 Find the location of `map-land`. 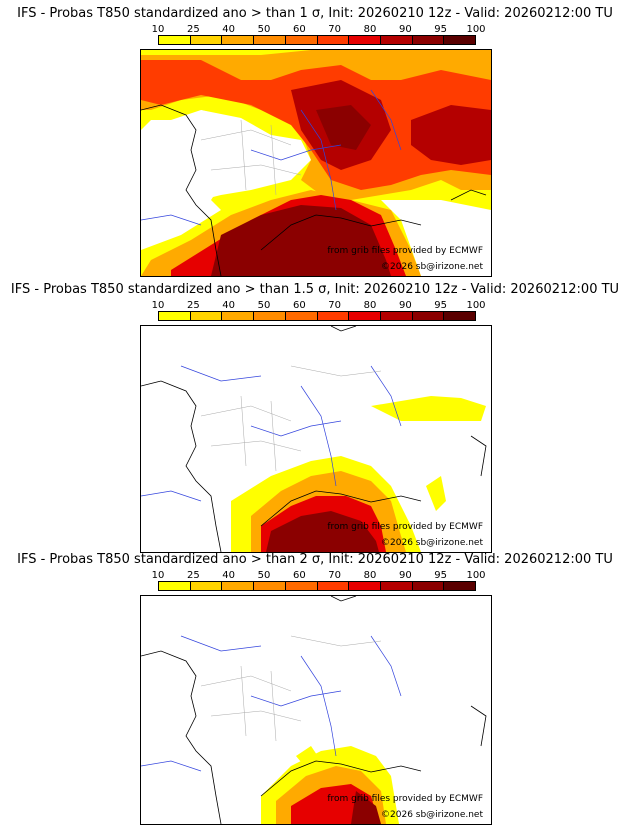

map-land is located at coordinates (246, 155).